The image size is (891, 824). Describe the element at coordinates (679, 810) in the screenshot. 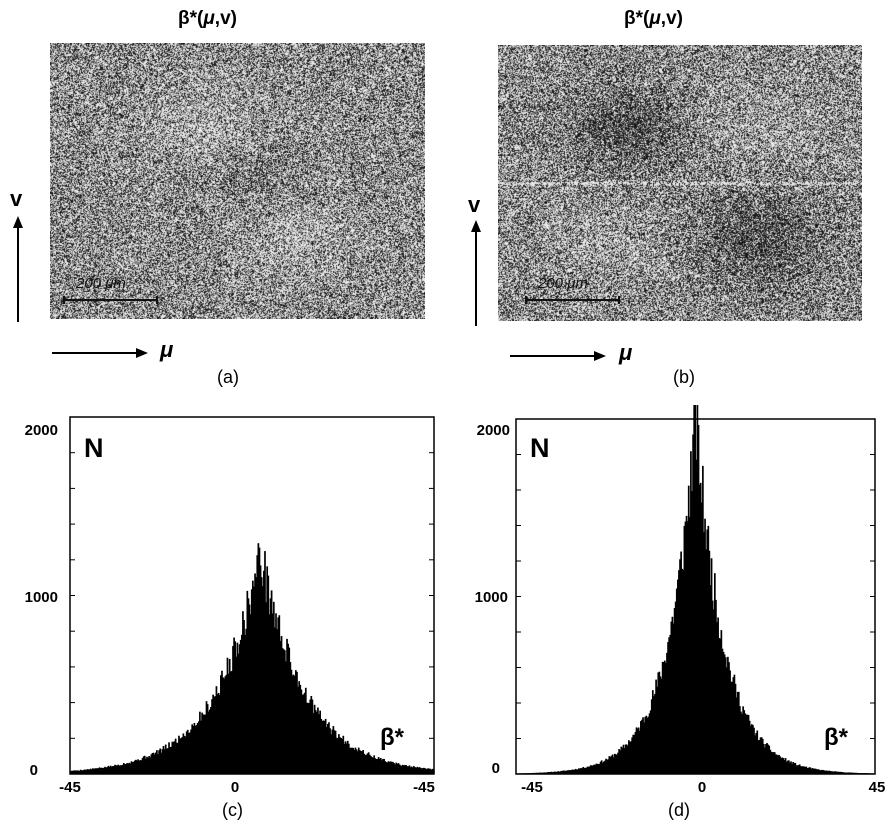

I see `panel-d-caption: (d)` at that location.